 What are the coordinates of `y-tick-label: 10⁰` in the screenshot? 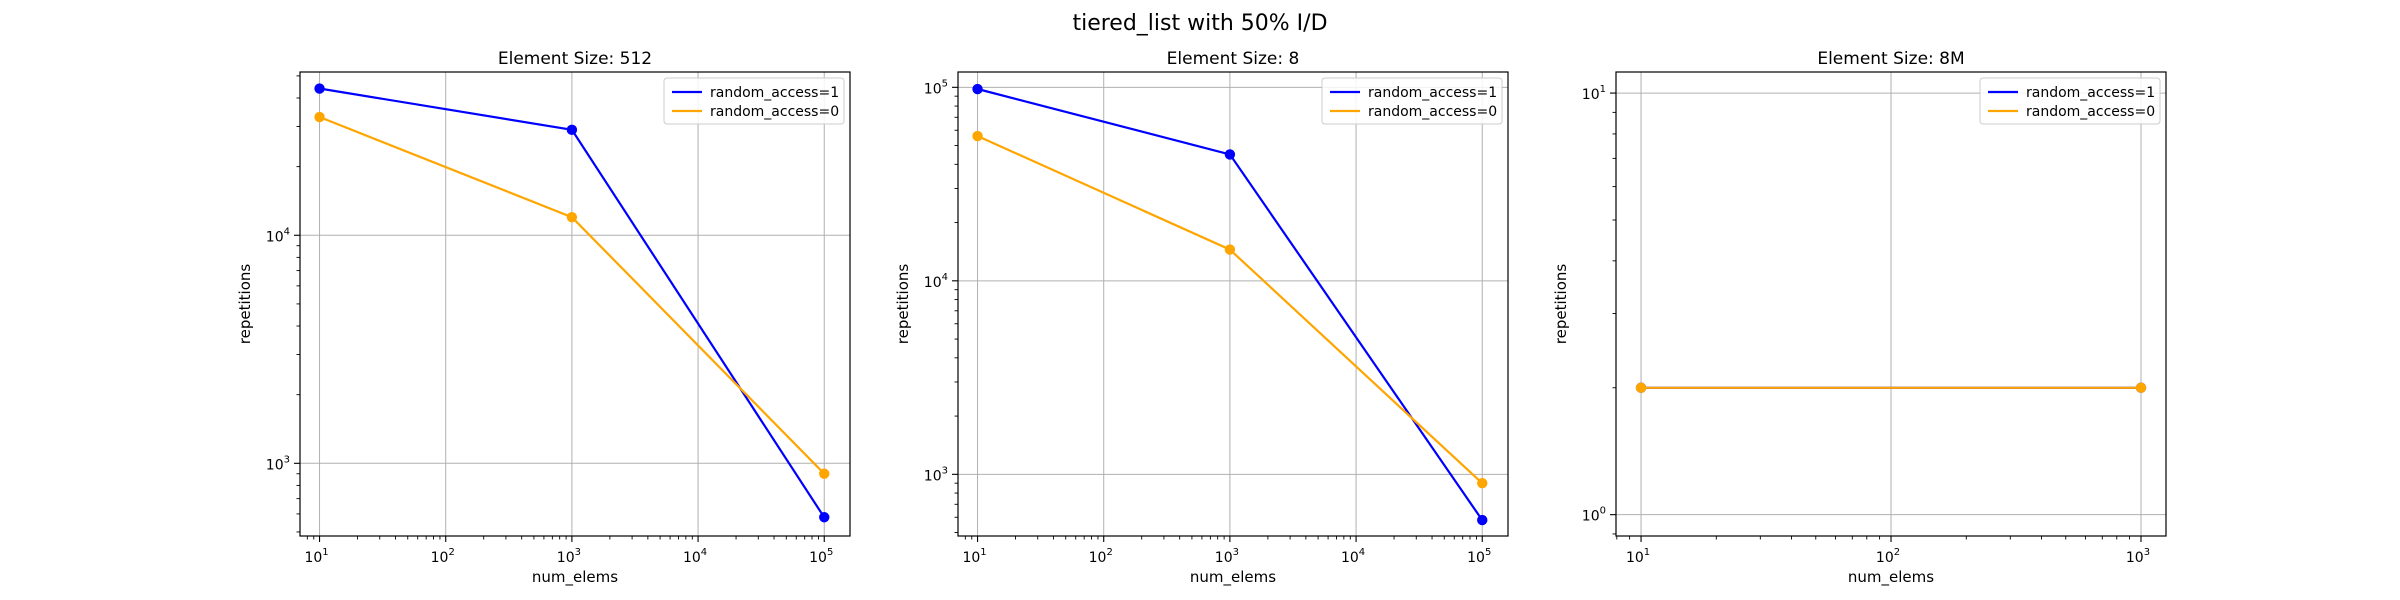 It's located at (1594, 515).